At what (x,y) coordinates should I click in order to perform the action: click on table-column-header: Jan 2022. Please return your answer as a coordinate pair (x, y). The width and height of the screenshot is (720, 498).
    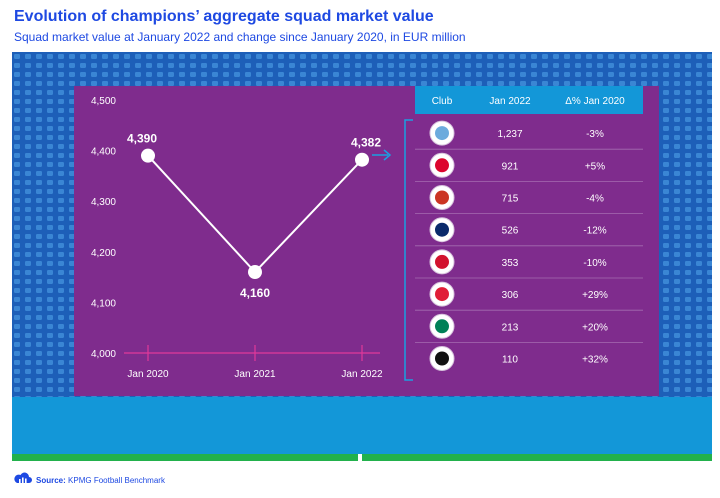
    Looking at the image, I should click on (510, 101).